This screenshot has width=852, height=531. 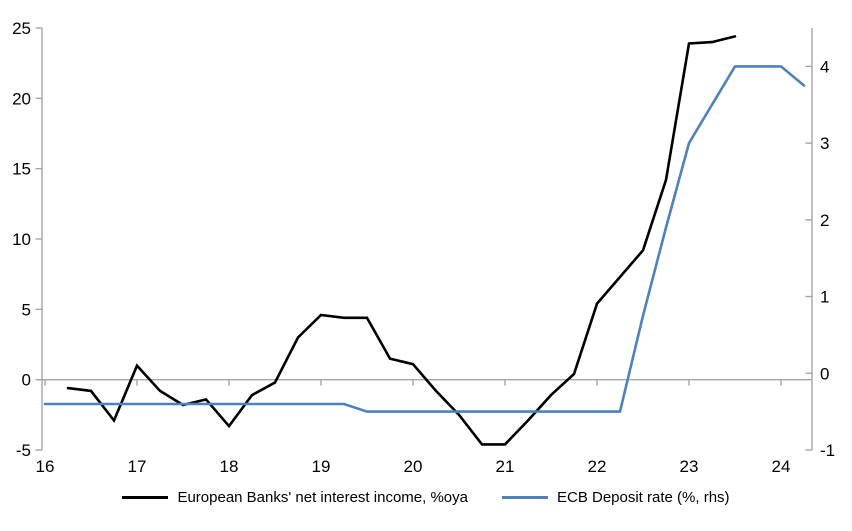 What do you see at coordinates (824, 66) in the screenshot?
I see `tick-label: 4` at bounding box center [824, 66].